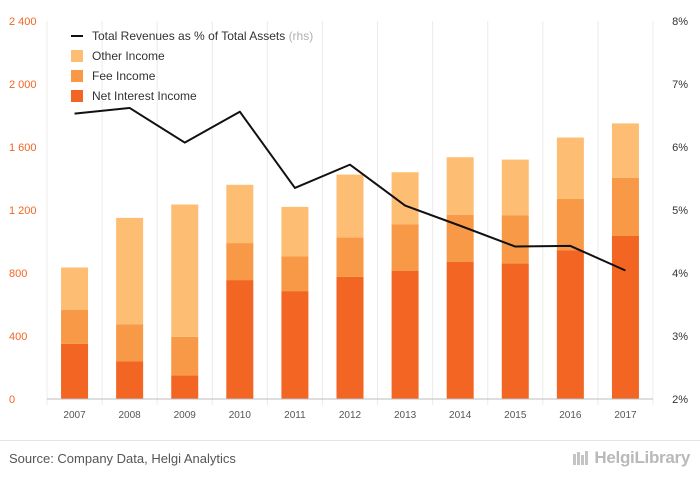 This screenshot has width=700, height=483. What do you see at coordinates (680, 274) in the screenshot?
I see `right-axis-tick-label: 4%` at bounding box center [680, 274].